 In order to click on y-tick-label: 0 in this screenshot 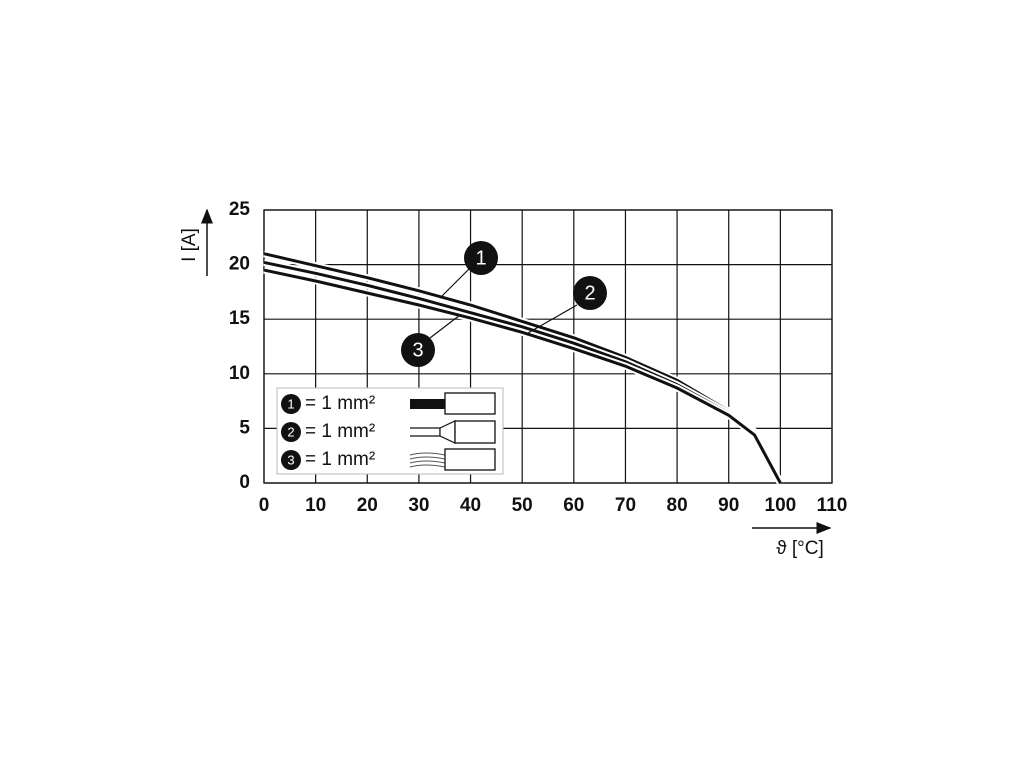, I will do `click(244, 482)`.